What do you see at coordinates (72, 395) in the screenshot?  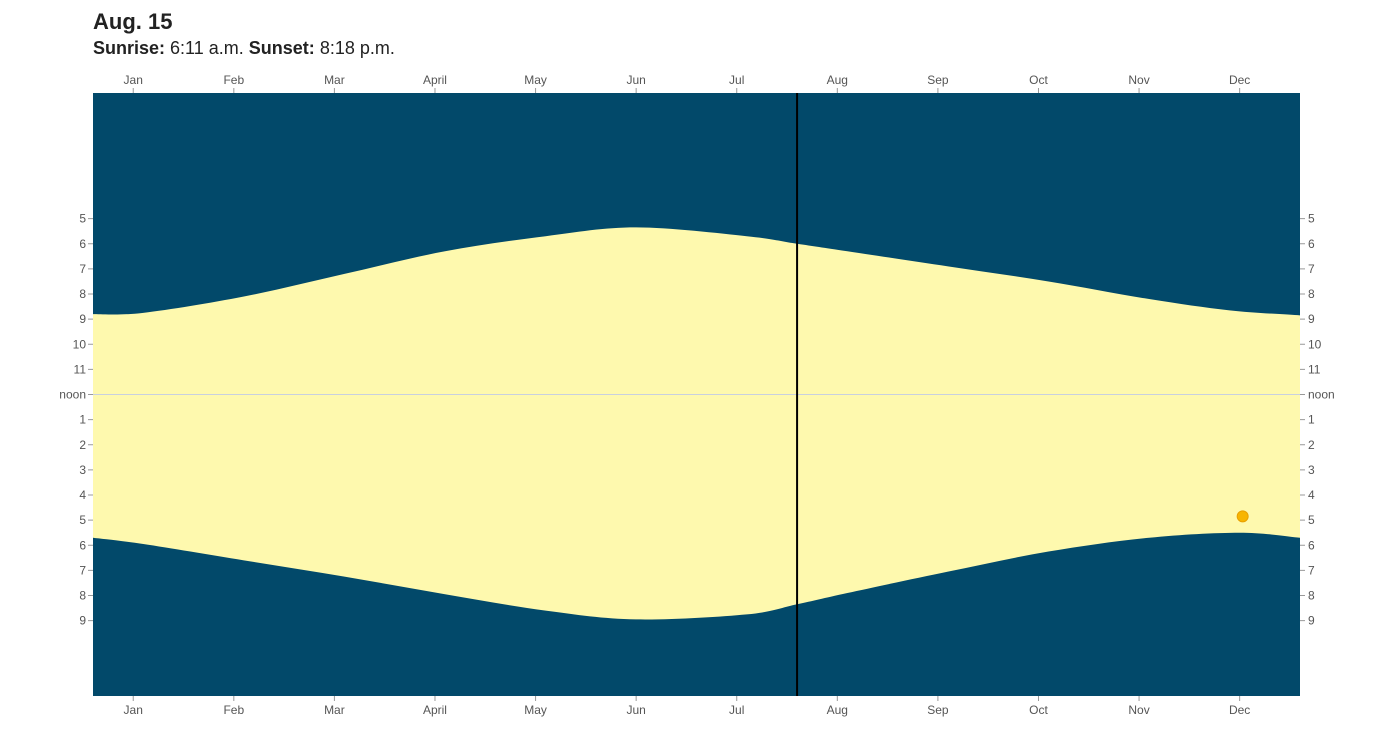 I see `hour-label-left: noon` at bounding box center [72, 395].